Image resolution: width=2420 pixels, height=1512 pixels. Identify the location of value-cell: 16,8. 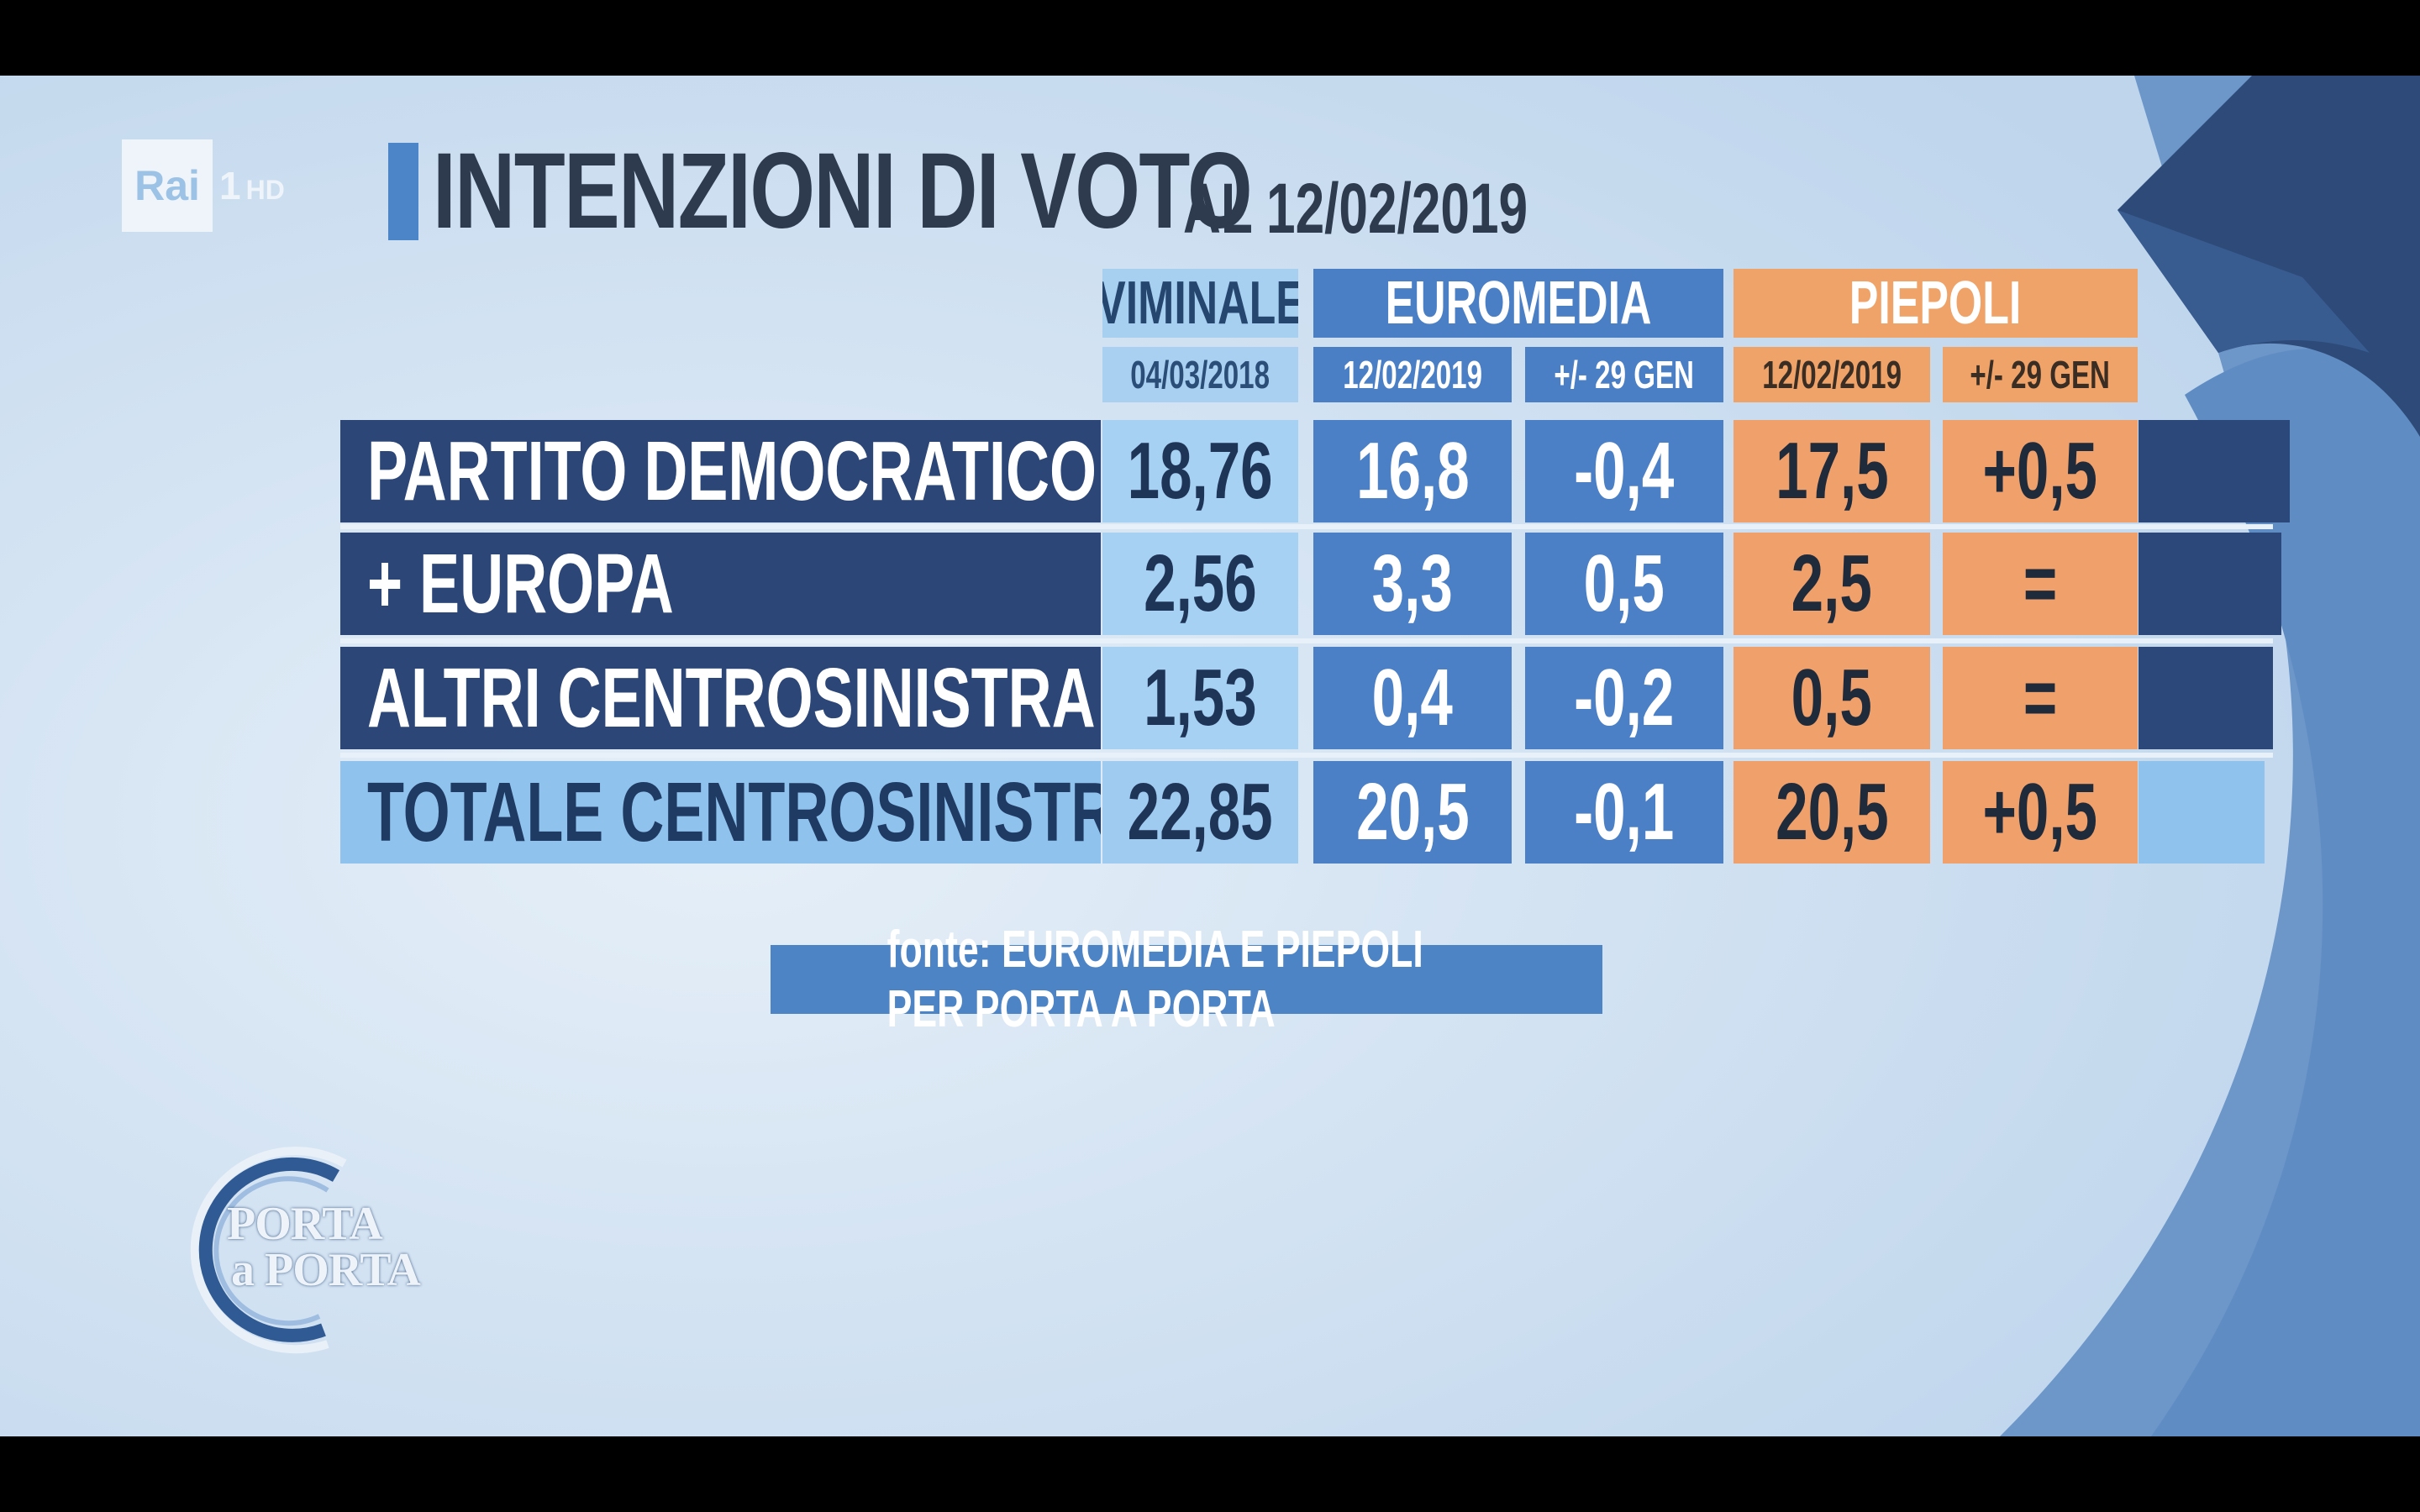
(1412, 471).